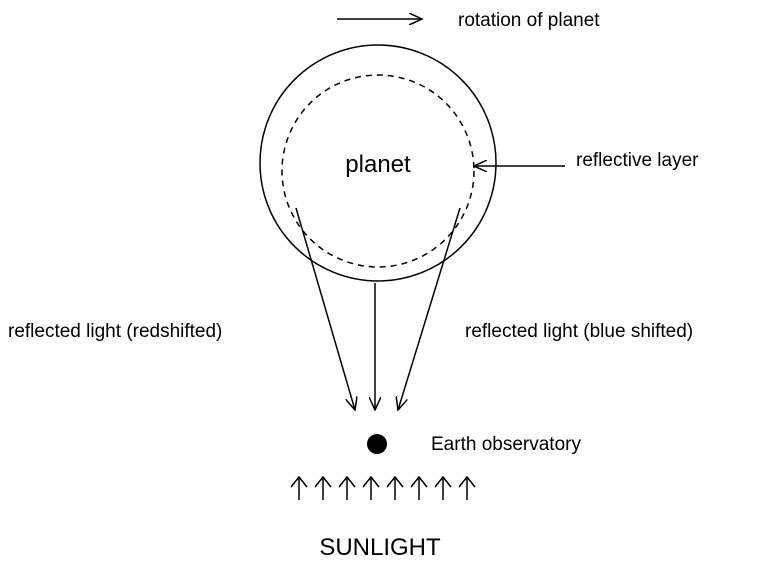  Describe the element at coordinates (325, 308) in the screenshot. I see `red-arrow` at that location.